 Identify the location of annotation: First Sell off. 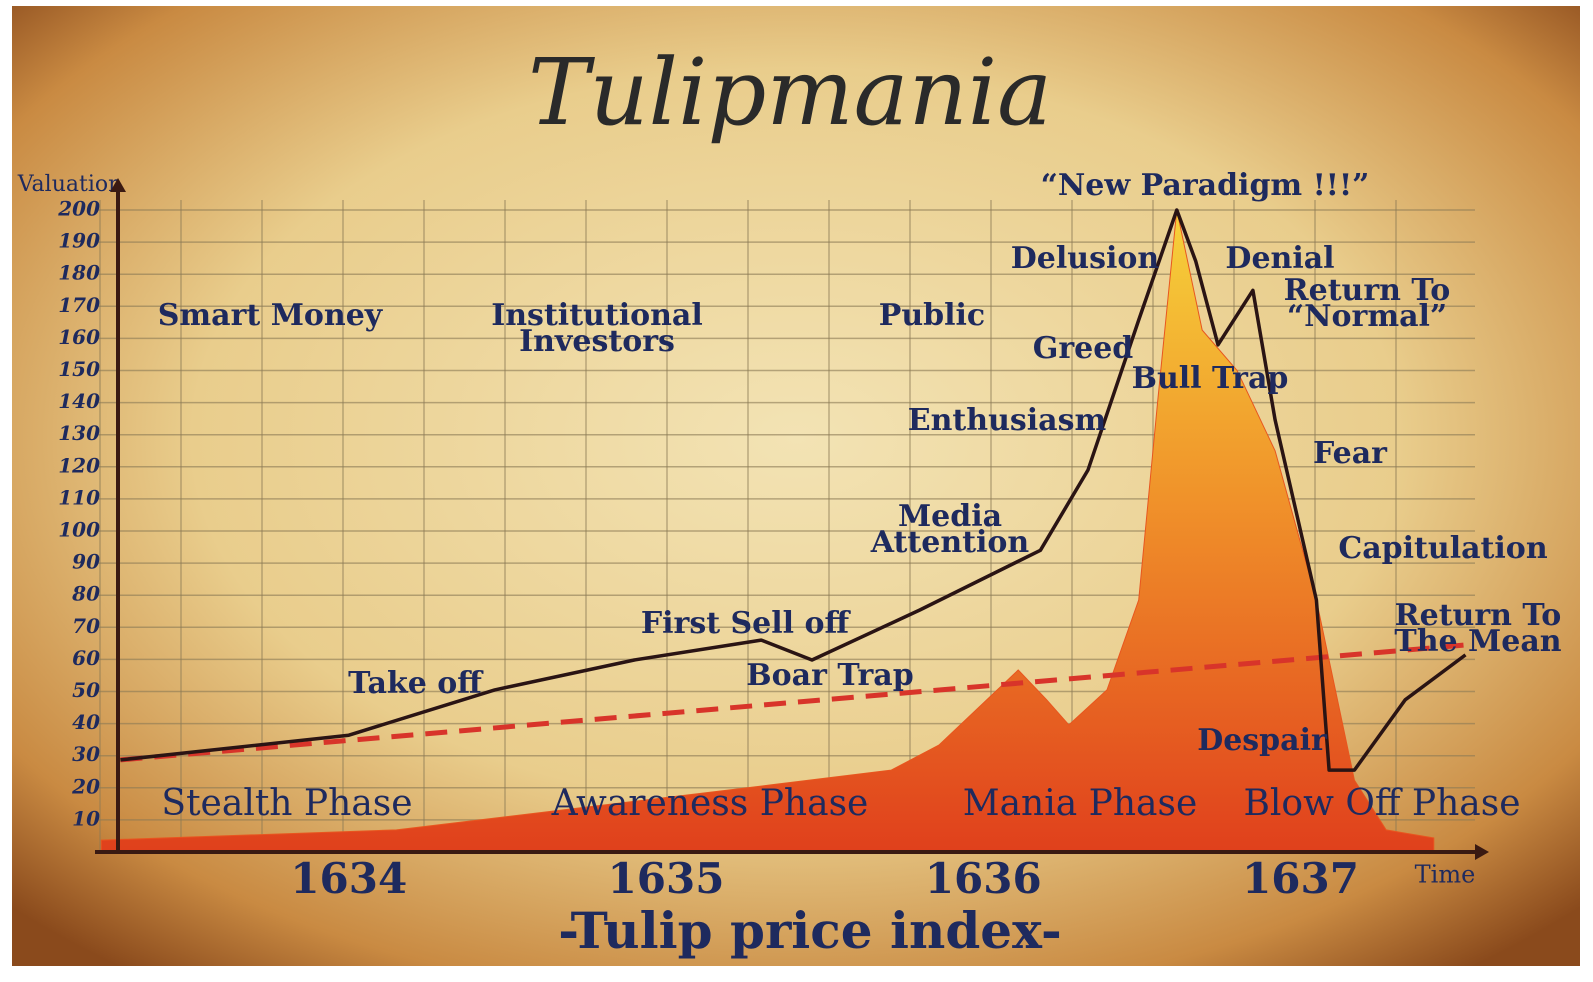
(746, 623).